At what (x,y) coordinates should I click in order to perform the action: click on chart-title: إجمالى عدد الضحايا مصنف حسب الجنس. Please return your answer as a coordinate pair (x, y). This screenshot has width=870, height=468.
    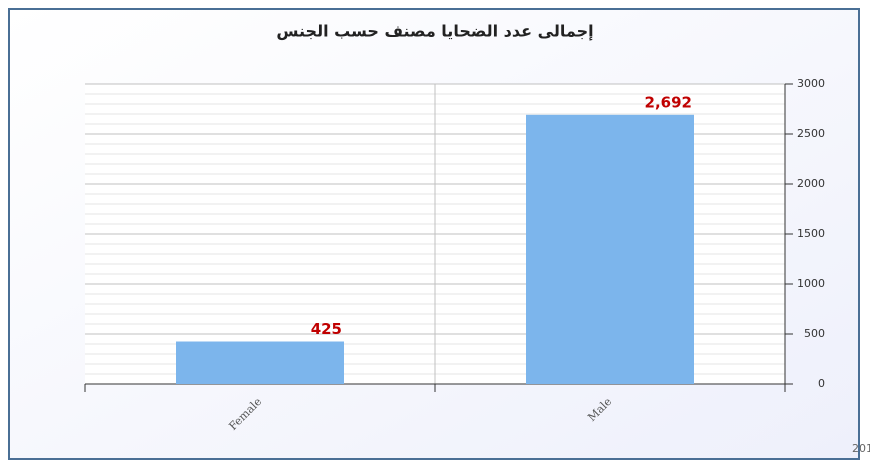
    Looking at the image, I should click on (434, 31).